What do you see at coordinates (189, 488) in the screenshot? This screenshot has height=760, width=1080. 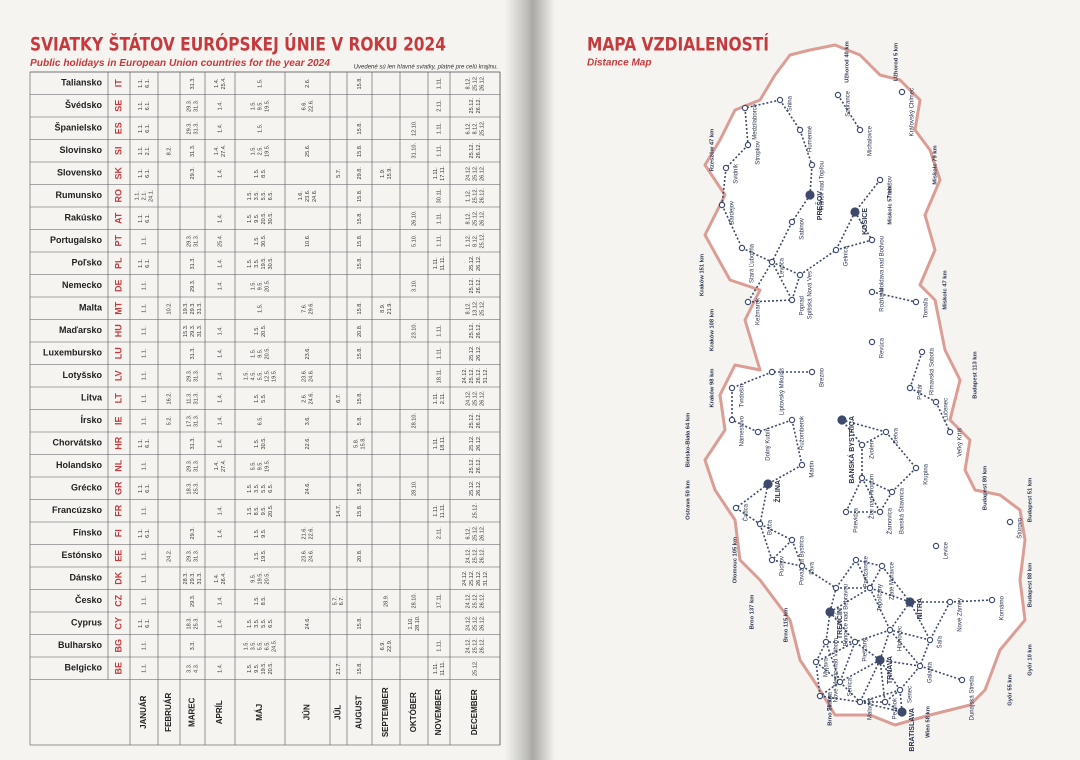 I see `holiday-date: 18.3.` at bounding box center [189, 488].